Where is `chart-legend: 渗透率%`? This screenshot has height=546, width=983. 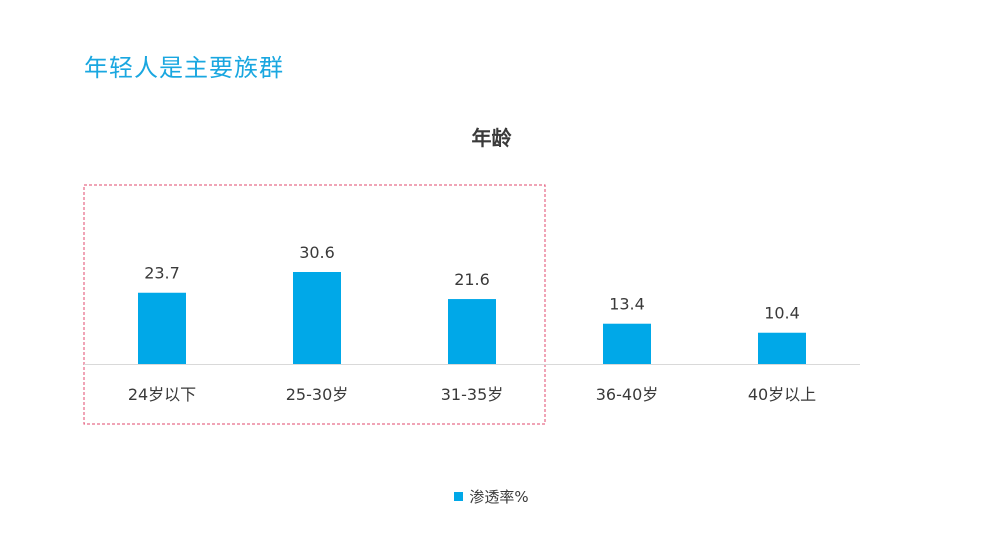 chart-legend: 渗透率% is located at coordinates (491, 496).